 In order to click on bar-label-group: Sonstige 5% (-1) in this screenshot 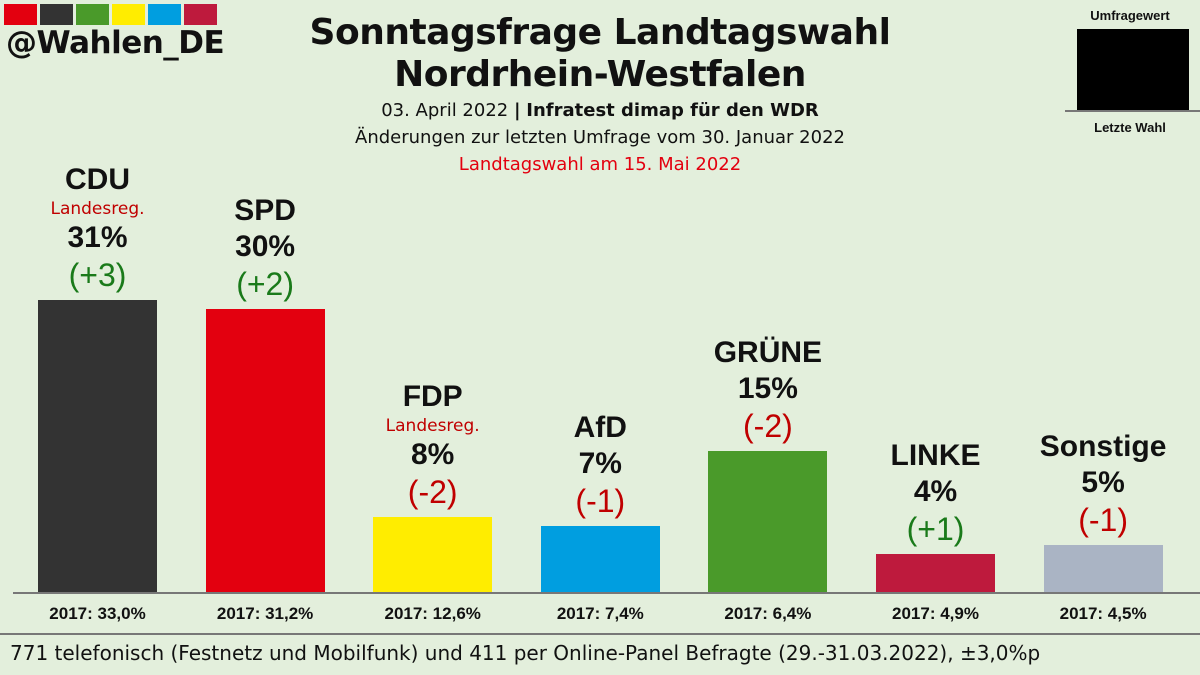, I will do `click(1103, 484)`.